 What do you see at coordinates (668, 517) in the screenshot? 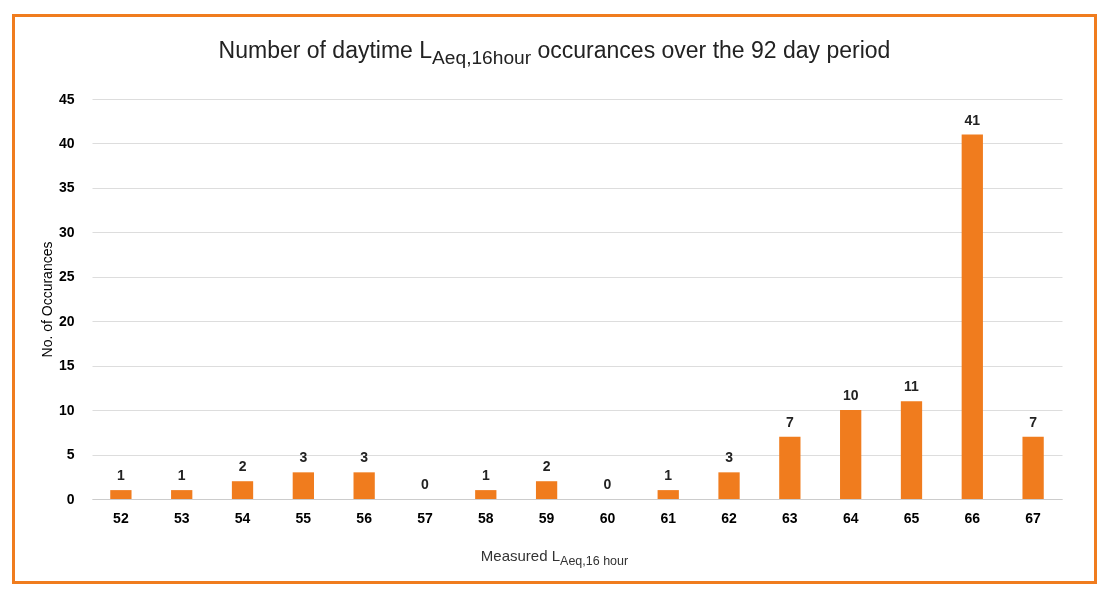
I see `x-tick-label: 61` at bounding box center [668, 517].